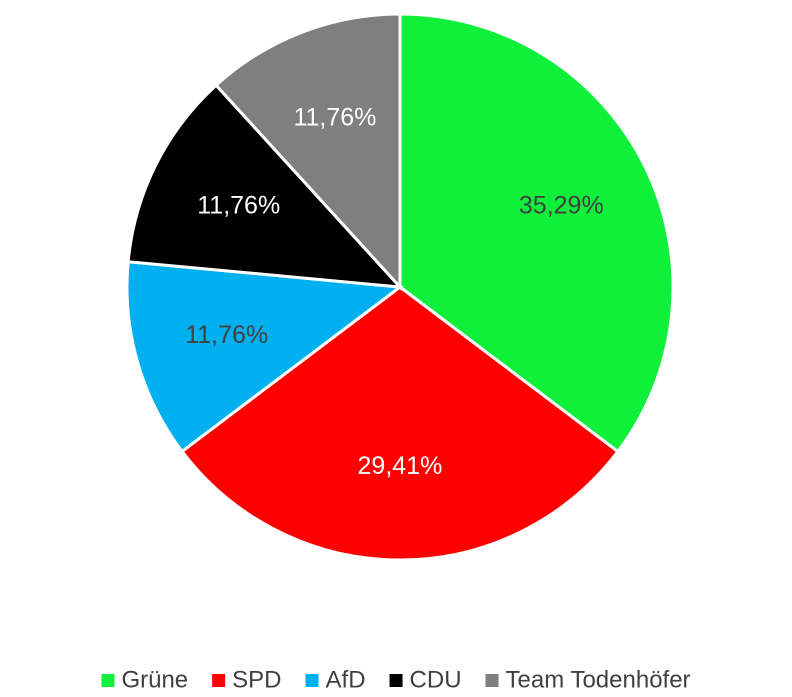 Image resolution: width=792 pixels, height=697 pixels. I want to click on legend-label: AfD, so click(346, 679).